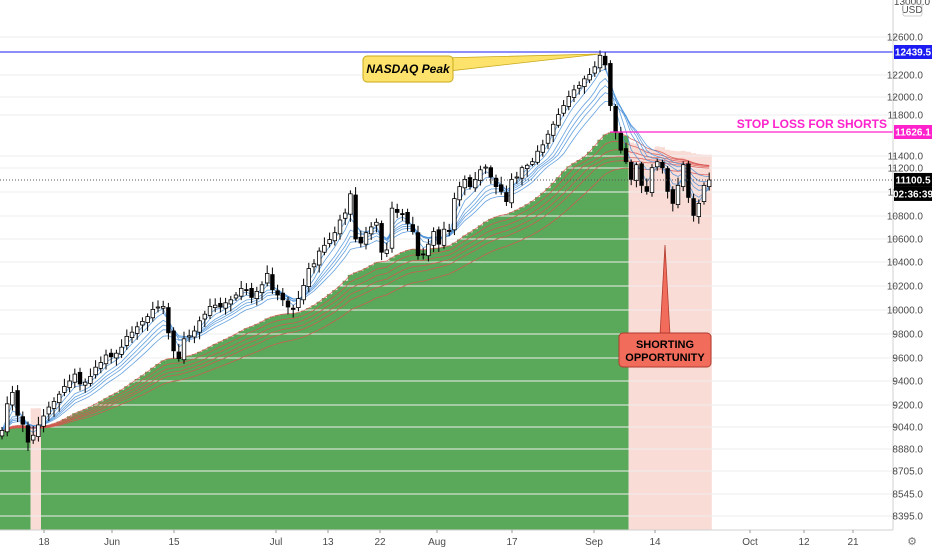  What do you see at coordinates (174, 542) in the screenshot?
I see `x-tick-label: 15` at bounding box center [174, 542].